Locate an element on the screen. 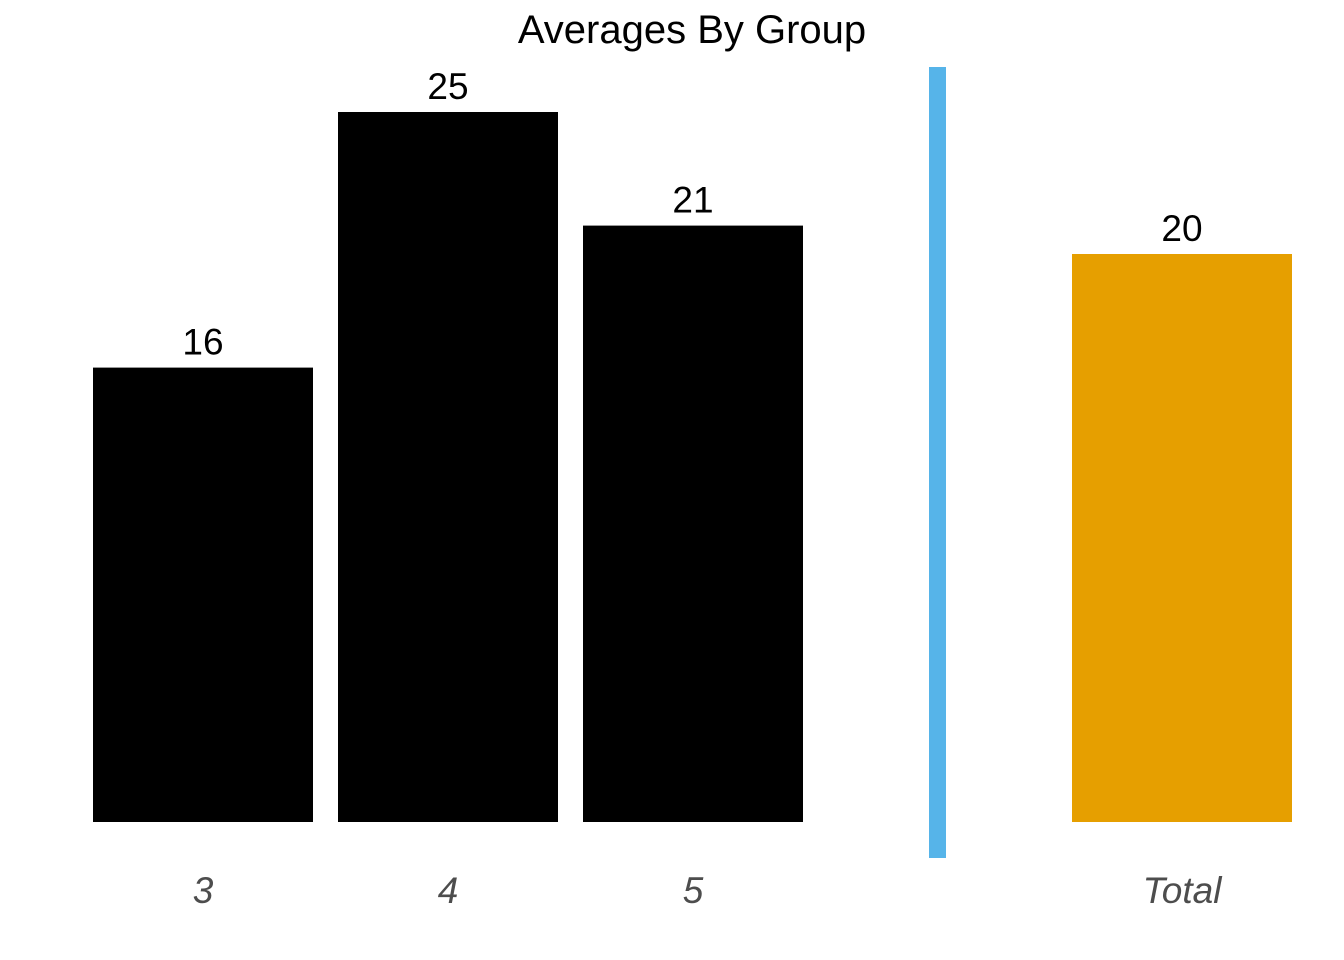  x-tick-label-total: Total is located at coordinates (1183, 890).